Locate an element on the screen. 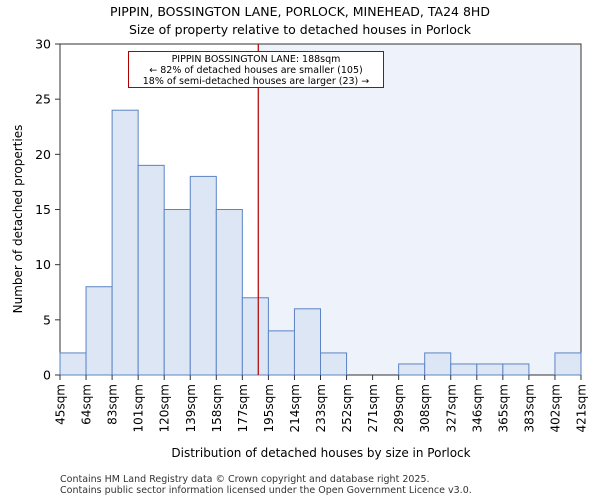 The width and height of the screenshot is (600, 500). bar-289sqm is located at coordinates (412, 369).